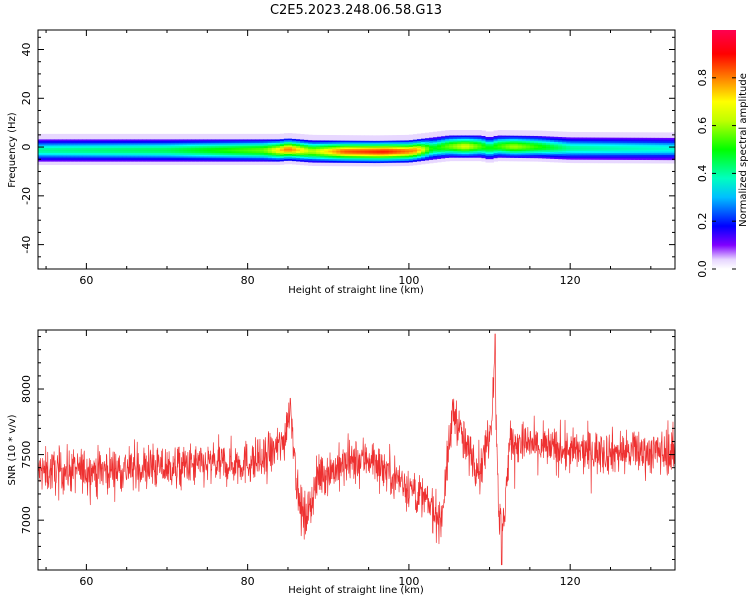  I want to click on snr-x-tick-label: 100, so click(408, 581).